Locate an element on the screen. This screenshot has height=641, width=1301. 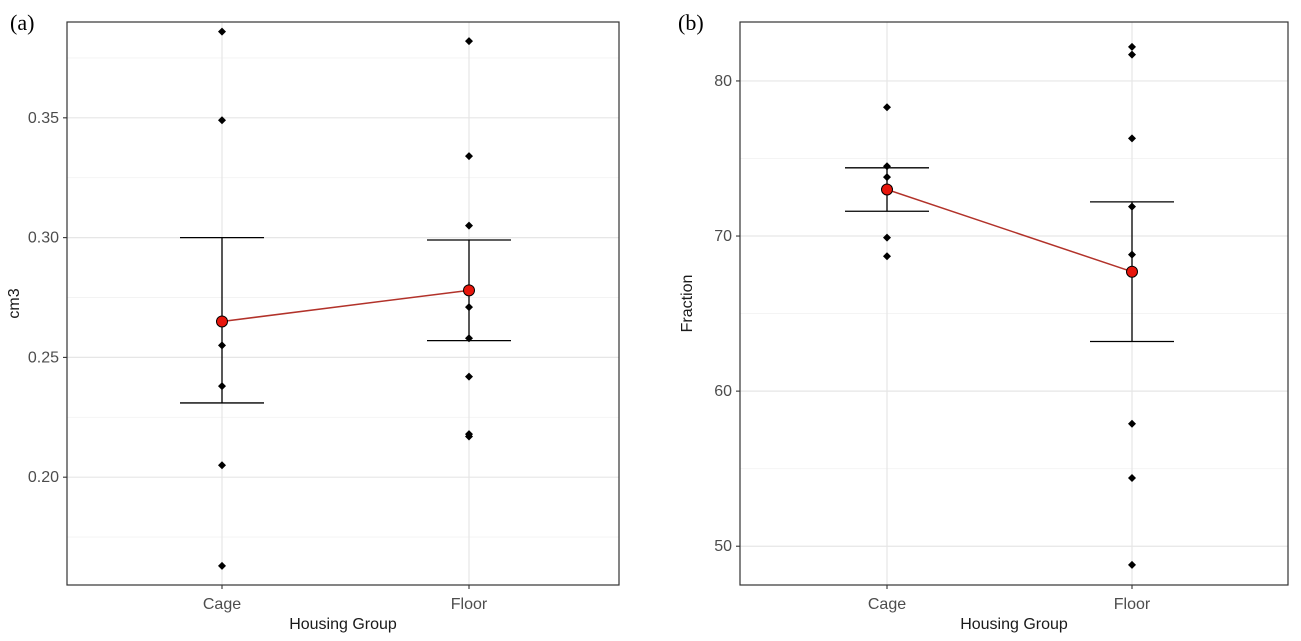
y-tick-label: 0.35 is located at coordinates (43, 118).